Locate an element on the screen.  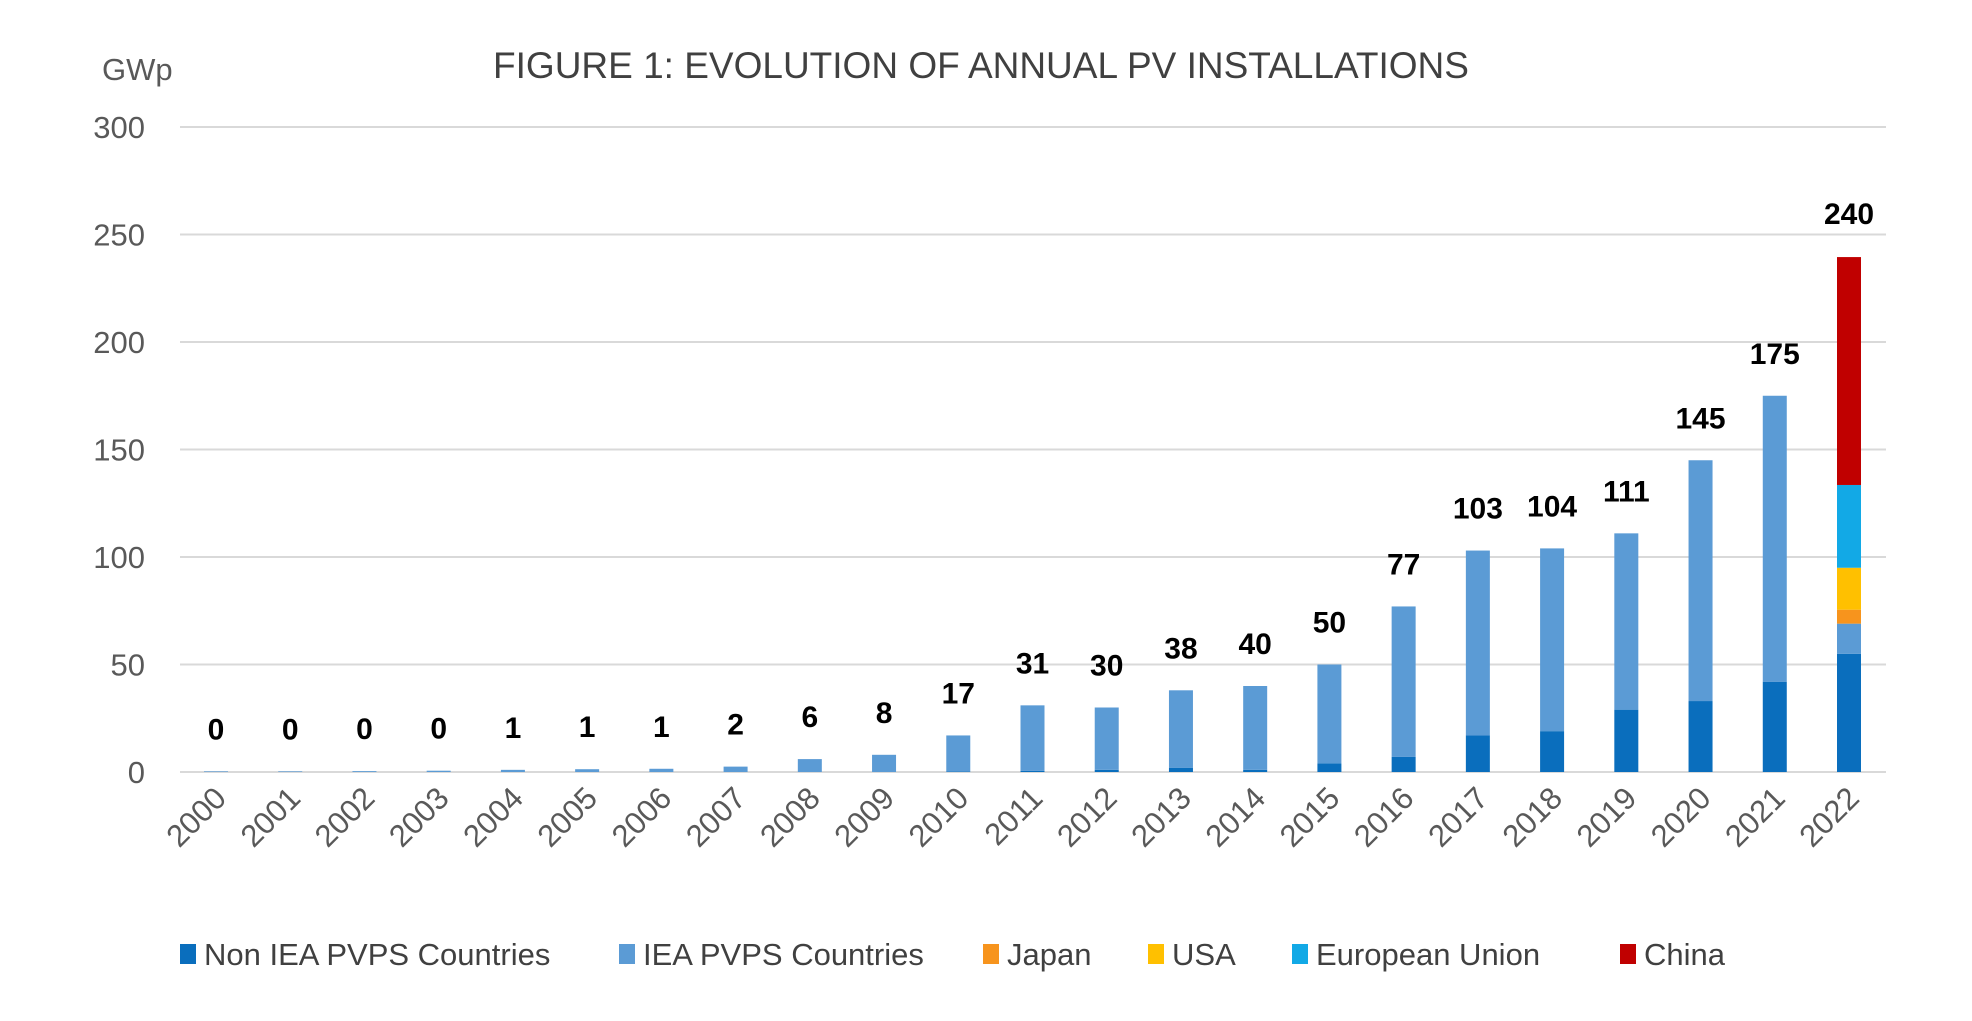
x-tick-label: 2000 is located at coordinates (196, 817).